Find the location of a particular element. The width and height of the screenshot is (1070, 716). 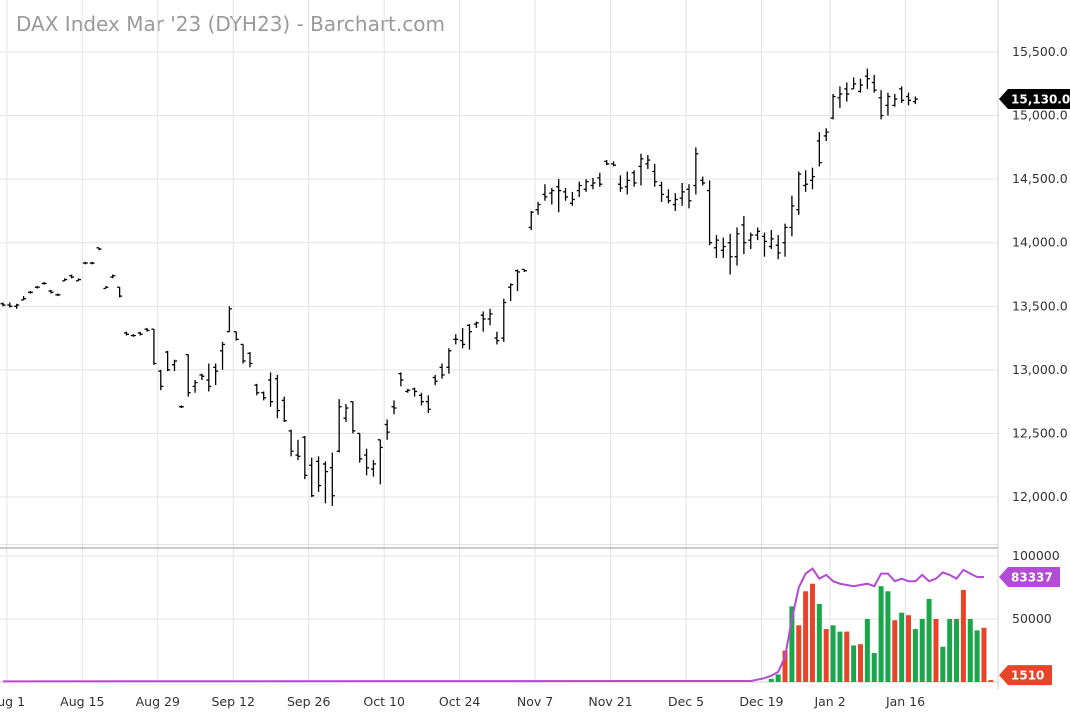

volume-bars is located at coordinates (881, 632).